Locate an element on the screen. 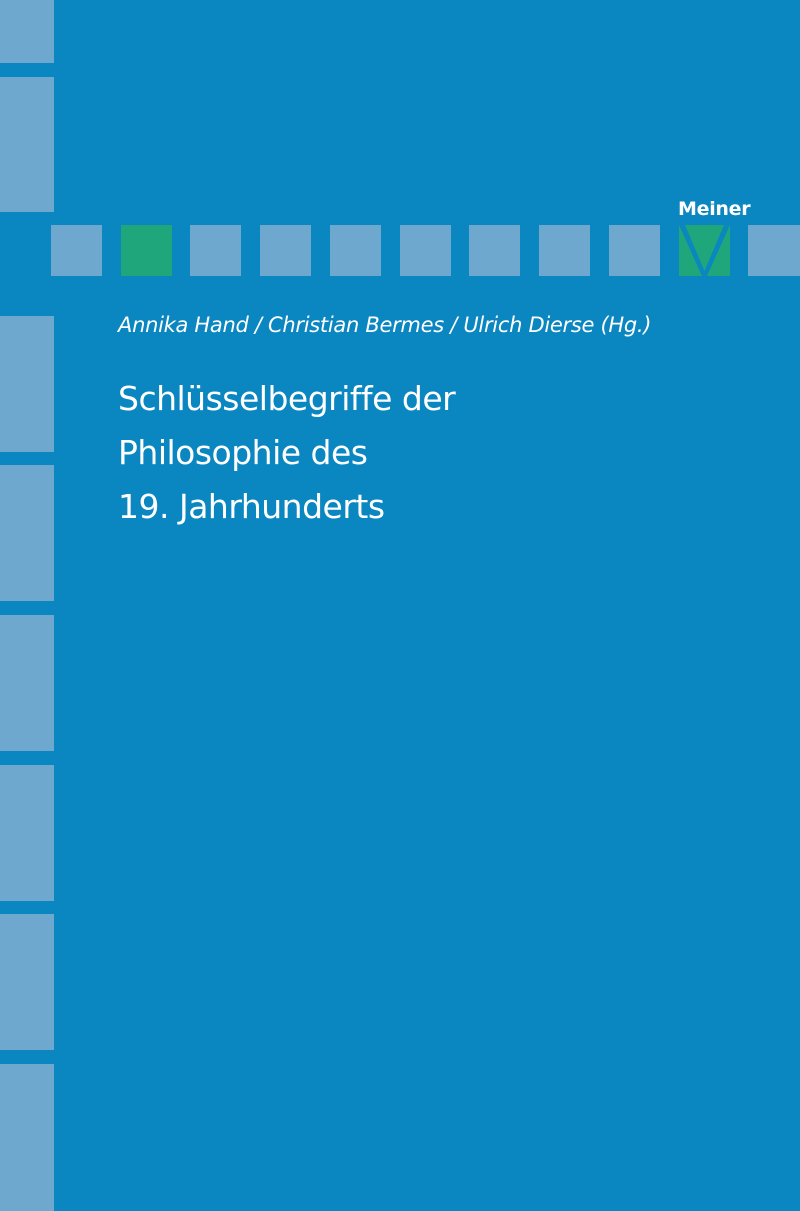  title-line: 19. Jahrhunderts is located at coordinates (251, 506).